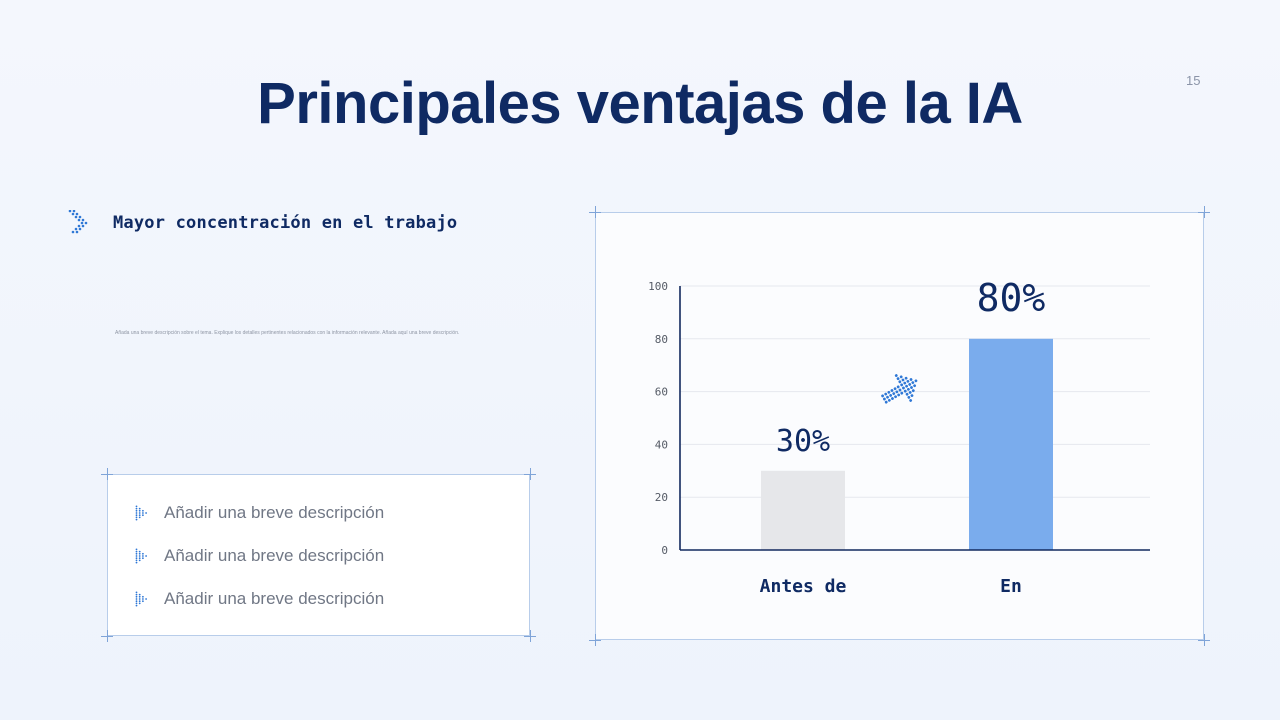  What do you see at coordinates (803, 441) in the screenshot?
I see `data-label: 30%` at bounding box center [803, 441].